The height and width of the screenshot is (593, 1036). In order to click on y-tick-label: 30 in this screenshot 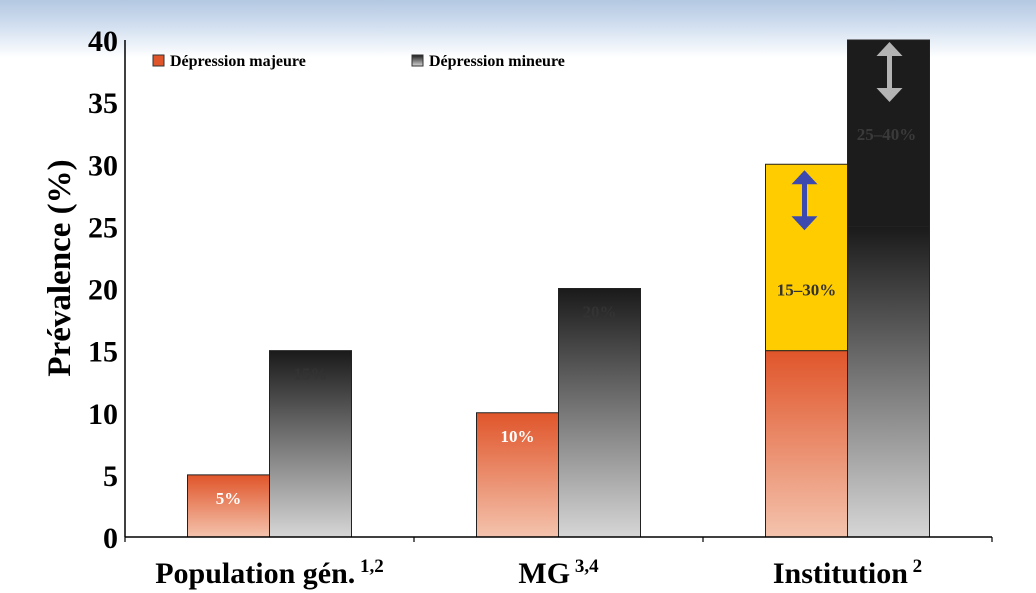, I will do `click(103, 165)`.